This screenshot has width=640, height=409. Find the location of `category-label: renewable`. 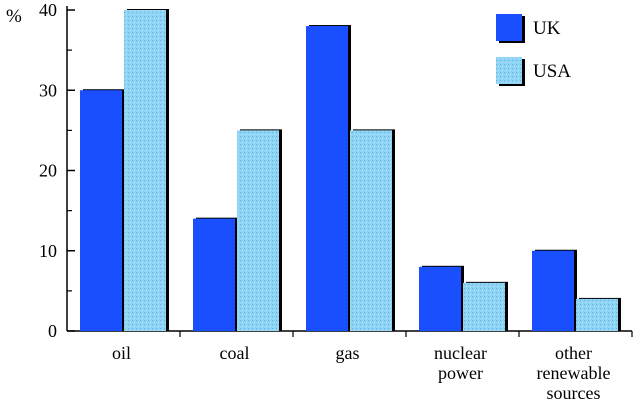

category-label: renewable is located at coordinates (574, 373).